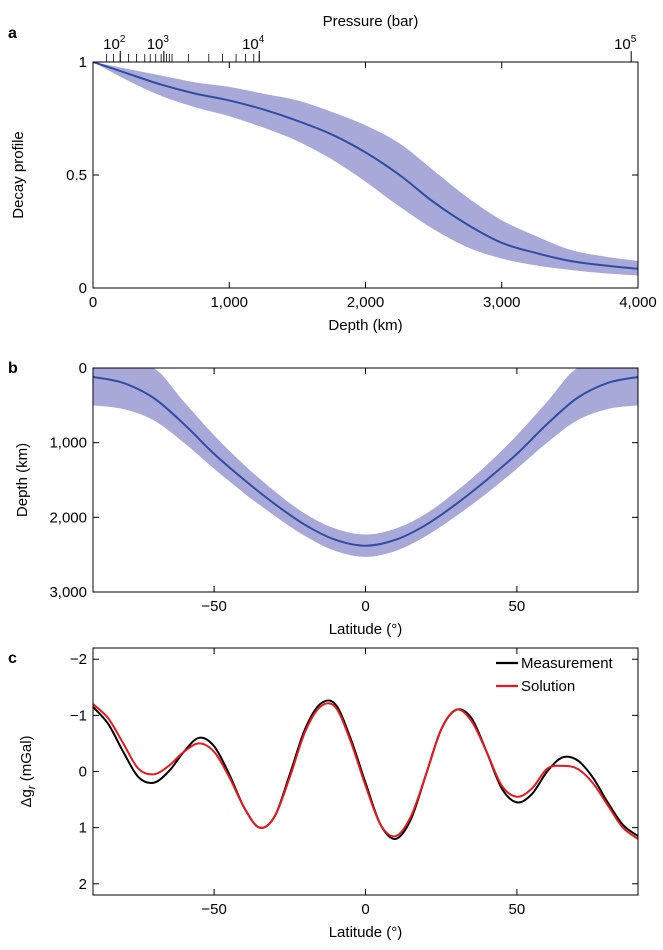 The height and width of the screenshot is (950, 663). Describe the element at coordinates (68, 517) in the screenshot. I see `y-tick-label: 2,000` at that location.